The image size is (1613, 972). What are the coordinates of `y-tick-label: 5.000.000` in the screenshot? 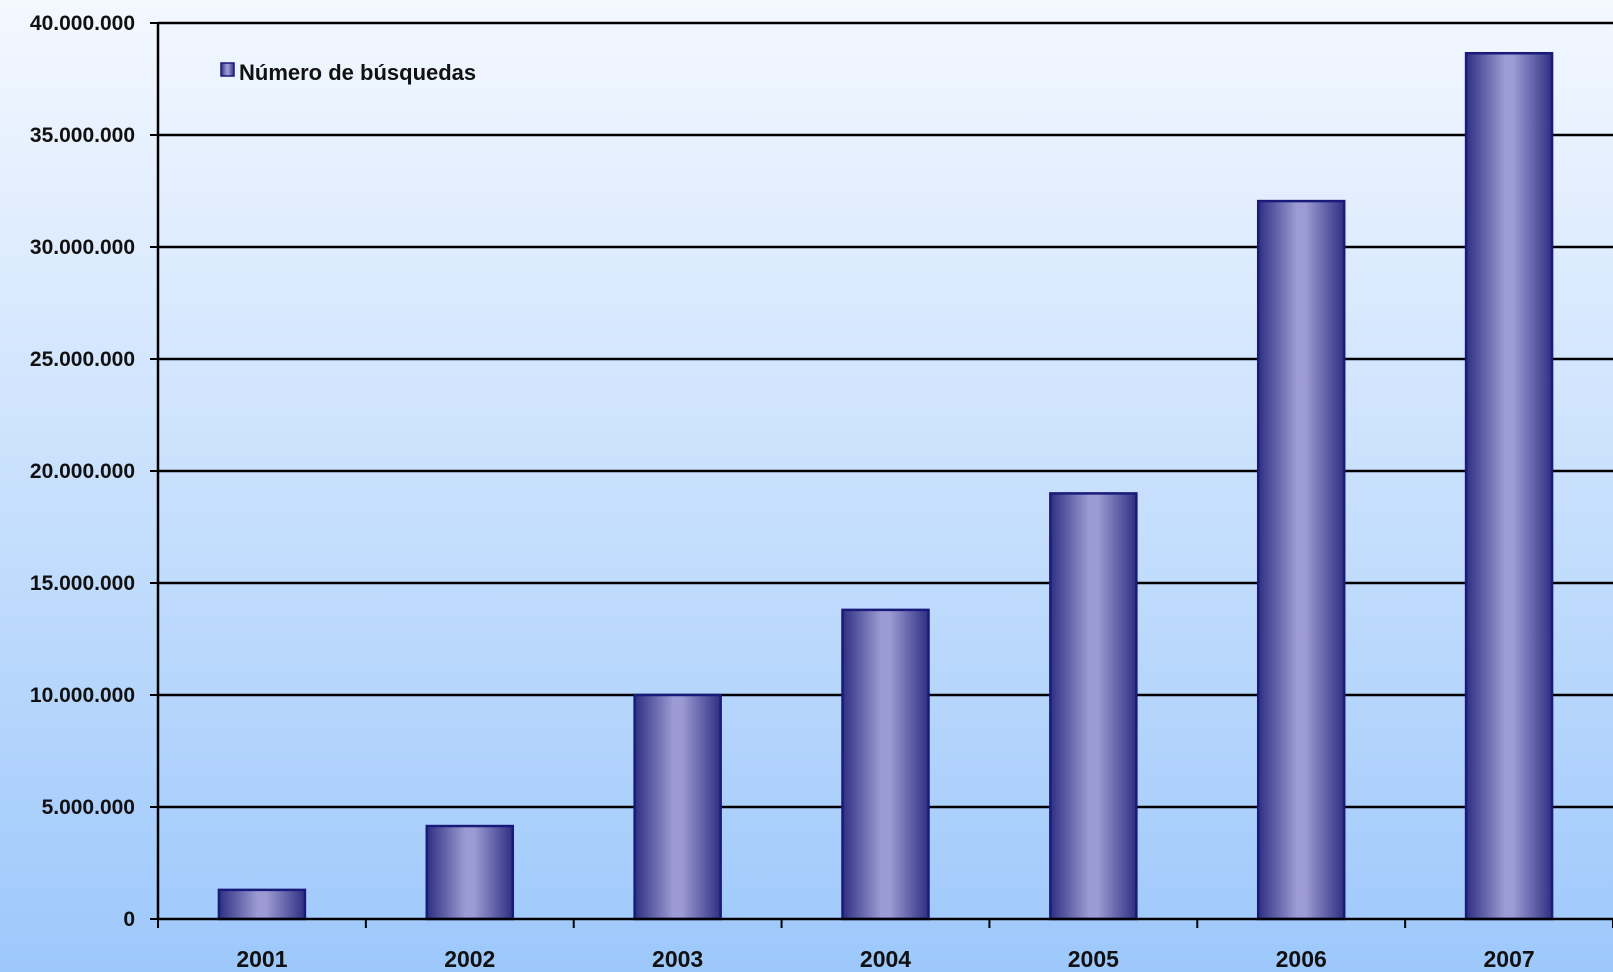 It's located at (88, 807).